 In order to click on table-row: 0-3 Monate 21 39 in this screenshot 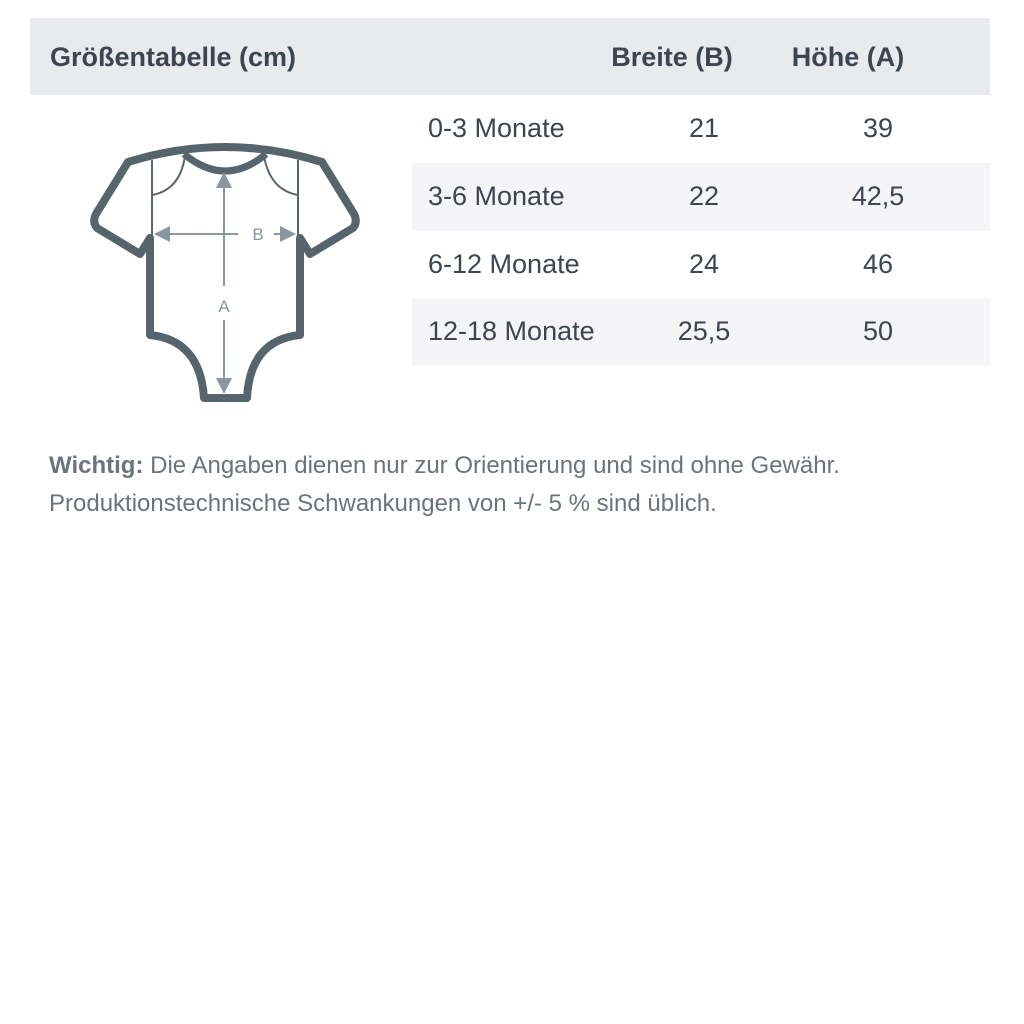, I will do `click(701, 129)`.